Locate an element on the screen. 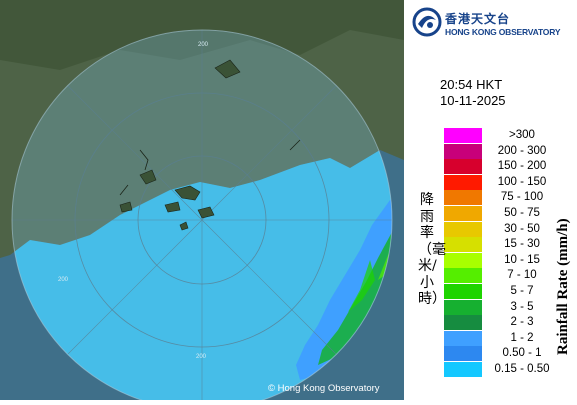  legend-label: >300 is located at coordinates (522, 135).